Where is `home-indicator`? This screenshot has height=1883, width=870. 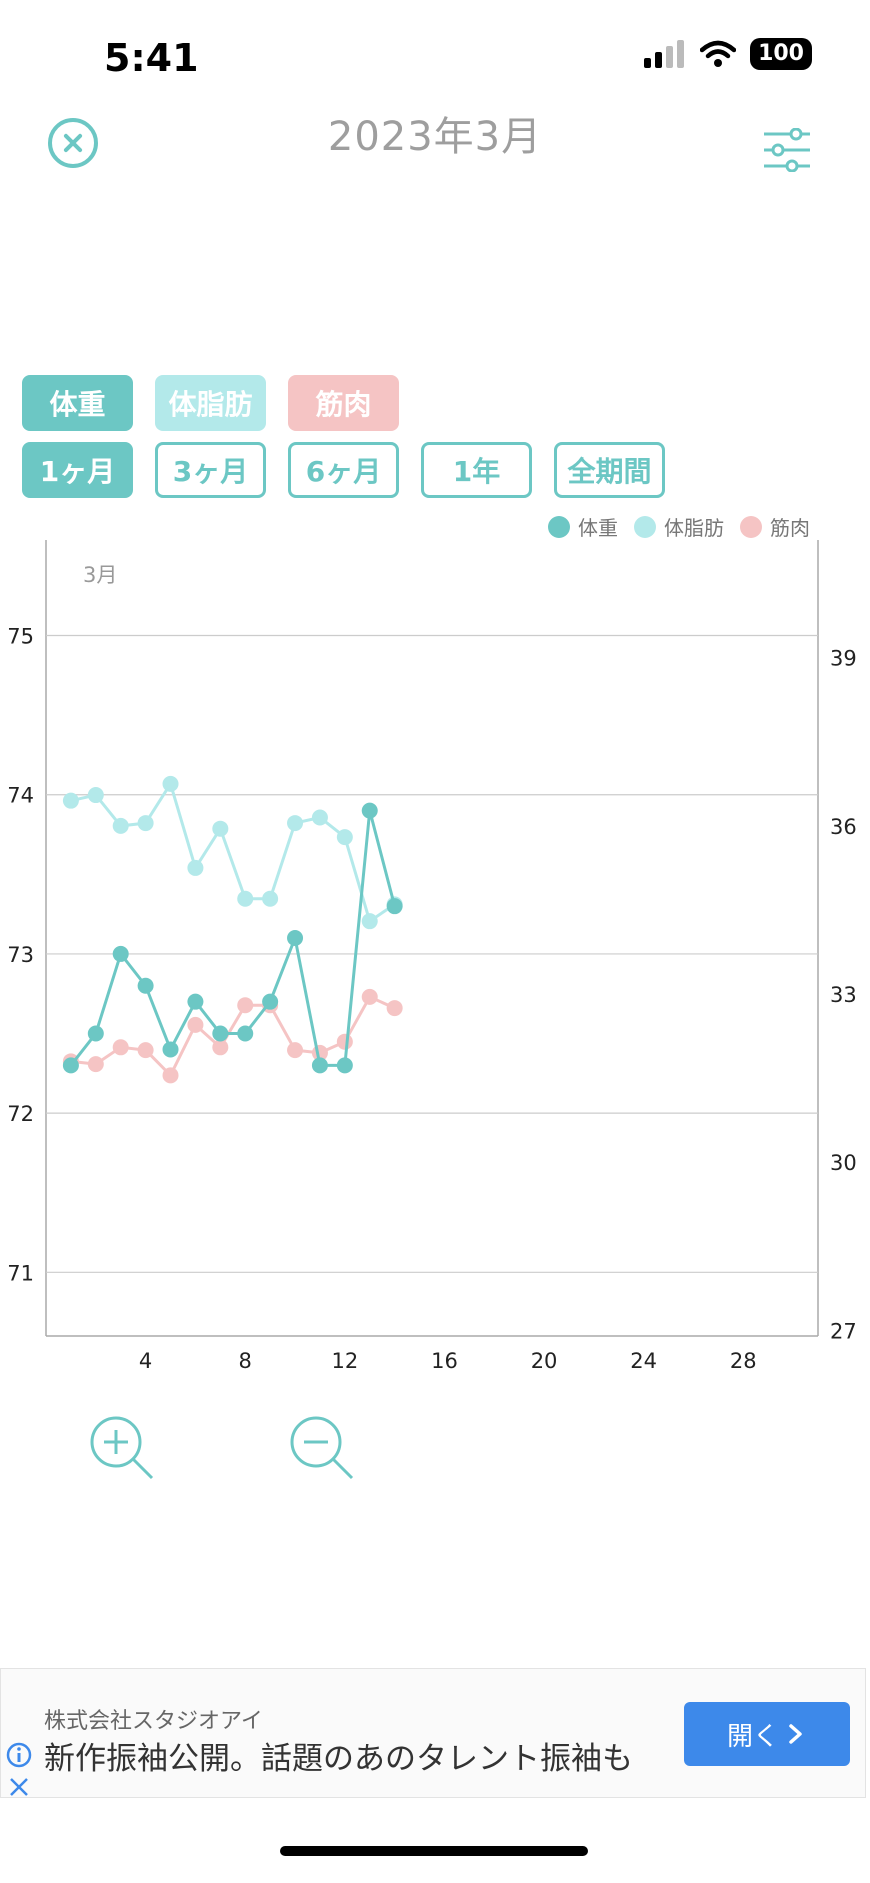
home-indicator is located at coordinates (434, 1851).